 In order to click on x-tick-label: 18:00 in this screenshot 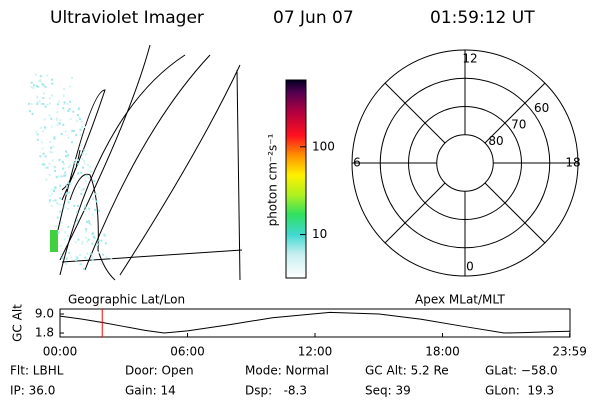, I will do `click(442, 352)`.